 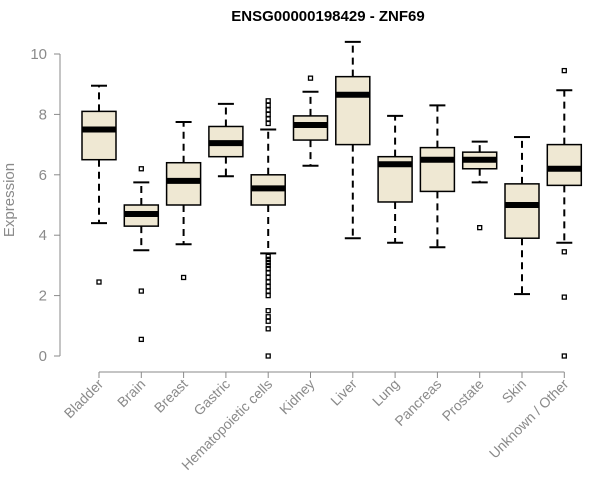 I want to click on x-tick-label: Unknown / Other, so click(x=529, y=419).